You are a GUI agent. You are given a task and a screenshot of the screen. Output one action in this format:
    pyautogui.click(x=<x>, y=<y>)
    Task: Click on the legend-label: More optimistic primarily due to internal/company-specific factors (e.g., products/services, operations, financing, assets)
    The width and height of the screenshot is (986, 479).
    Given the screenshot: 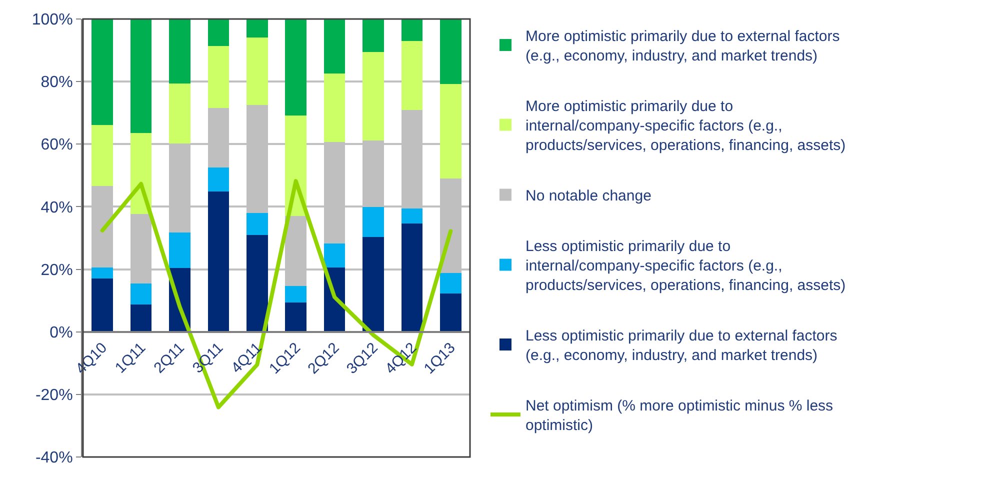 What is the action you would take?
    pyautogui.click(x=685, y=126)
    